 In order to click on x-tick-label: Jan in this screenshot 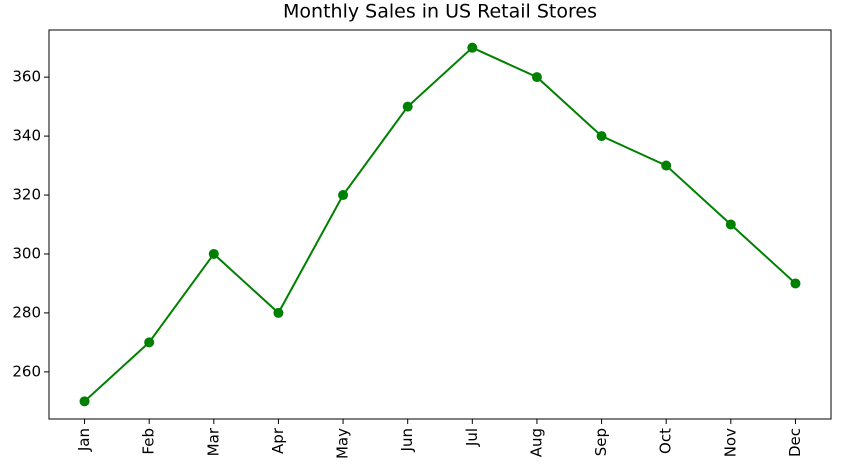, I will do `click(84, 440)`.